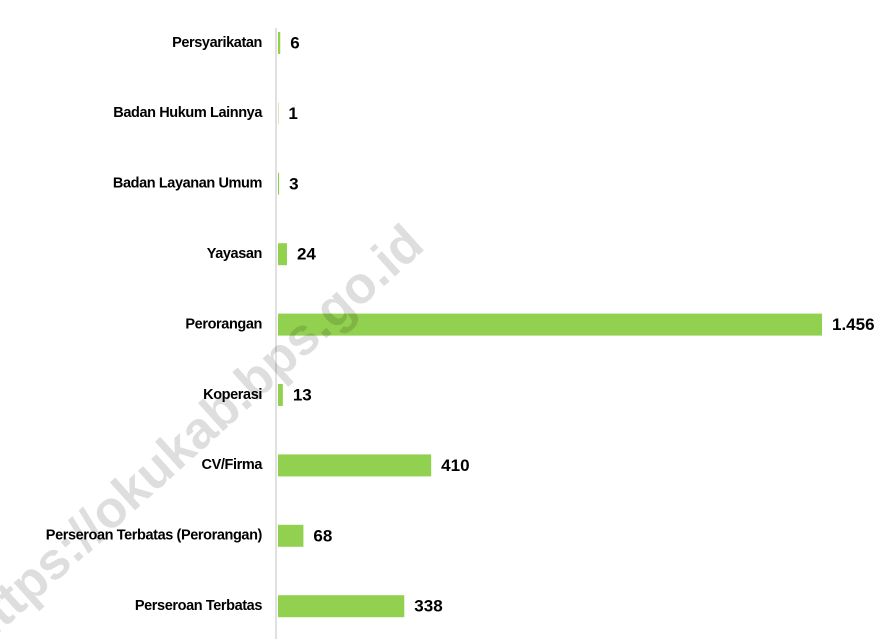  What do you see at coordinates (455, 465) in the screenshot?
I see `value-label: 410` at bounding box center [455, 465].